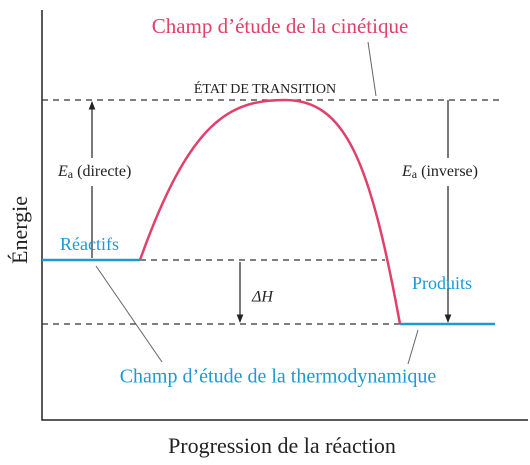 Image resolution: width=530 pixels, height=465 pixels. Describe the element at coordinates (442, 283) in the screenshot. I see `products-label: Produits` at that location.